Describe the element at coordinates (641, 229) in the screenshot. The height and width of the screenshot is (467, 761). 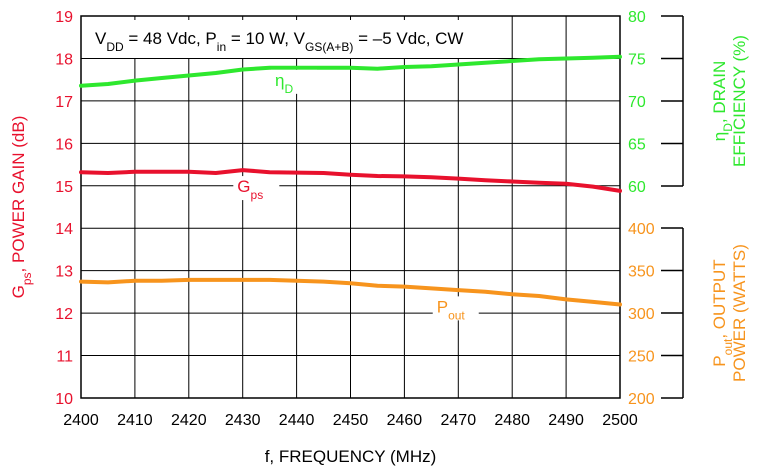
I see `pout-tick-label: 400` at that location.